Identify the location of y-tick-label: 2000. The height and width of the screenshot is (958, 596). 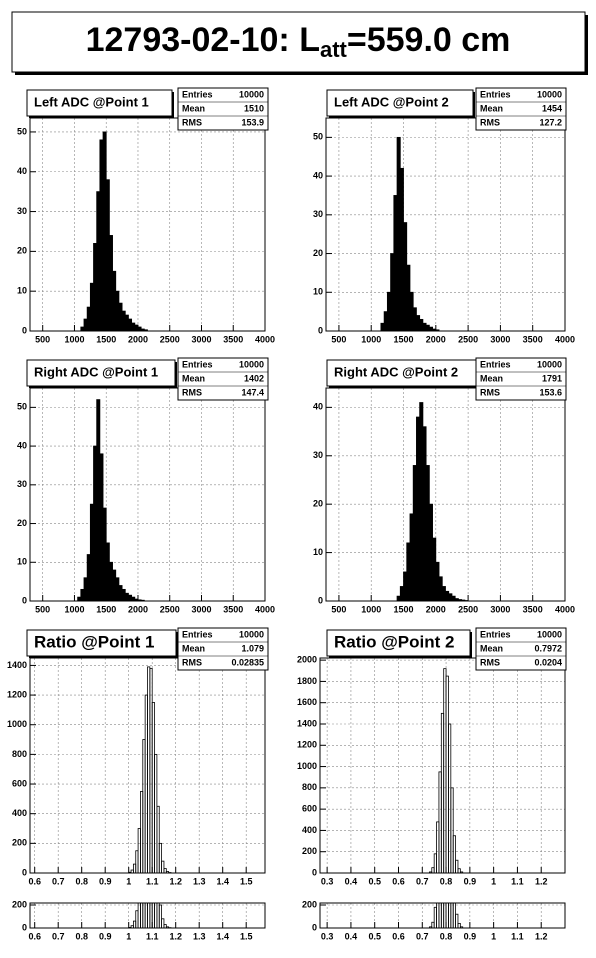
(307, 660).